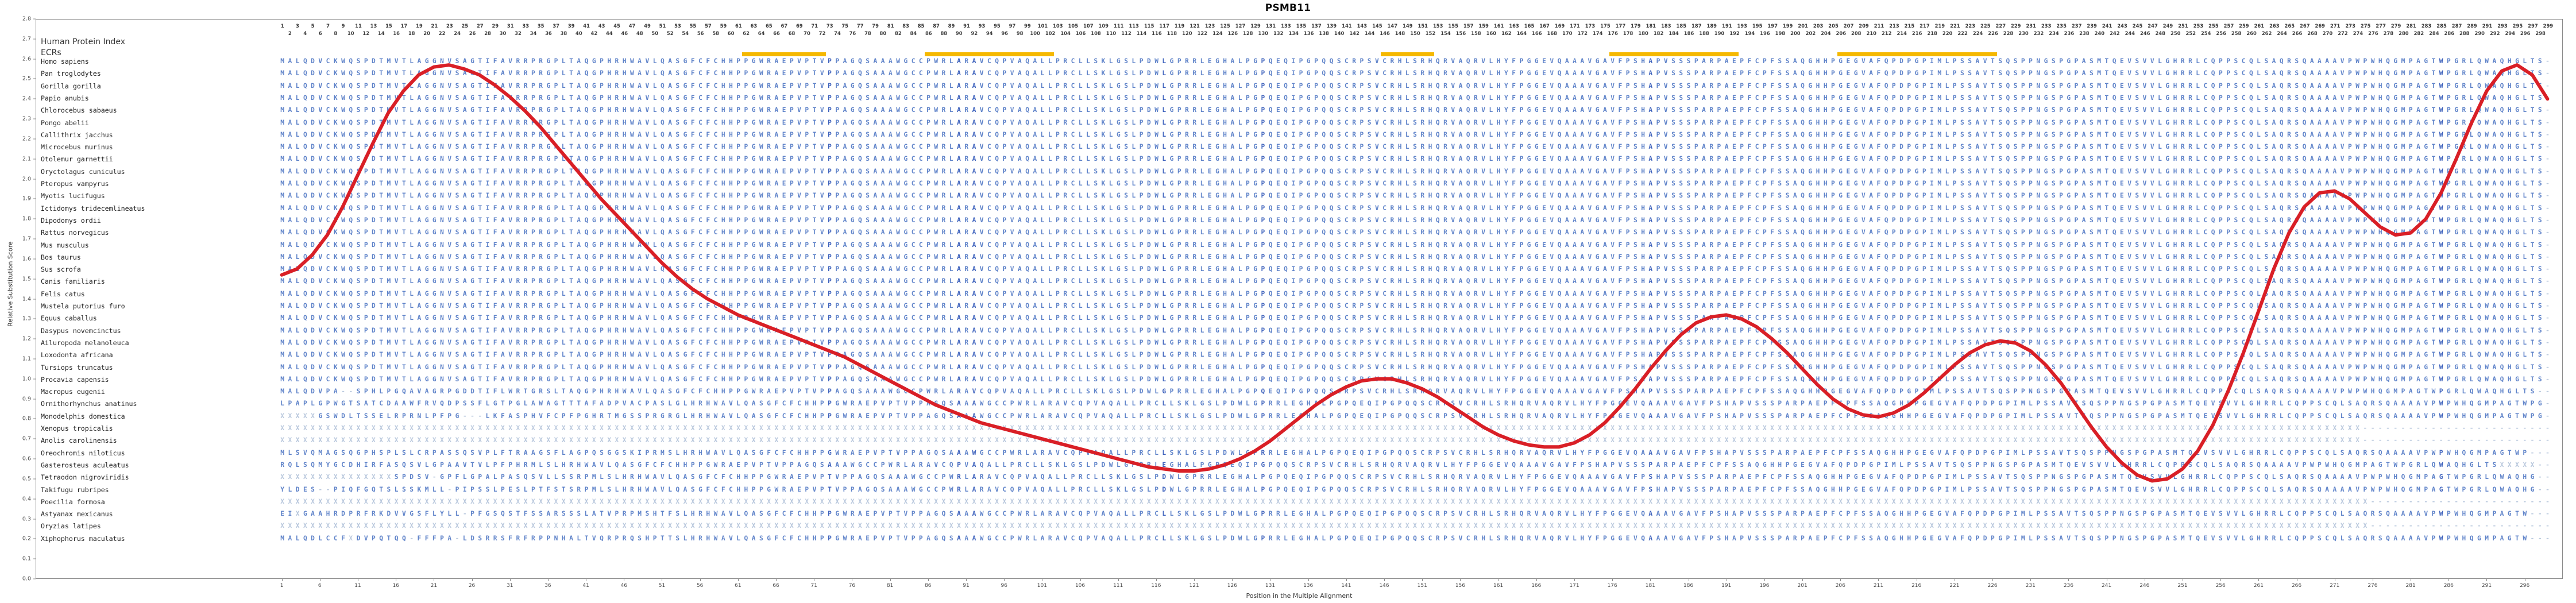 Image resolution: width=2576 pixels, height=603 pixels. Describe the element at coordinates (2160, 33) in the screenshot. I see `column-number: 248` at that location.